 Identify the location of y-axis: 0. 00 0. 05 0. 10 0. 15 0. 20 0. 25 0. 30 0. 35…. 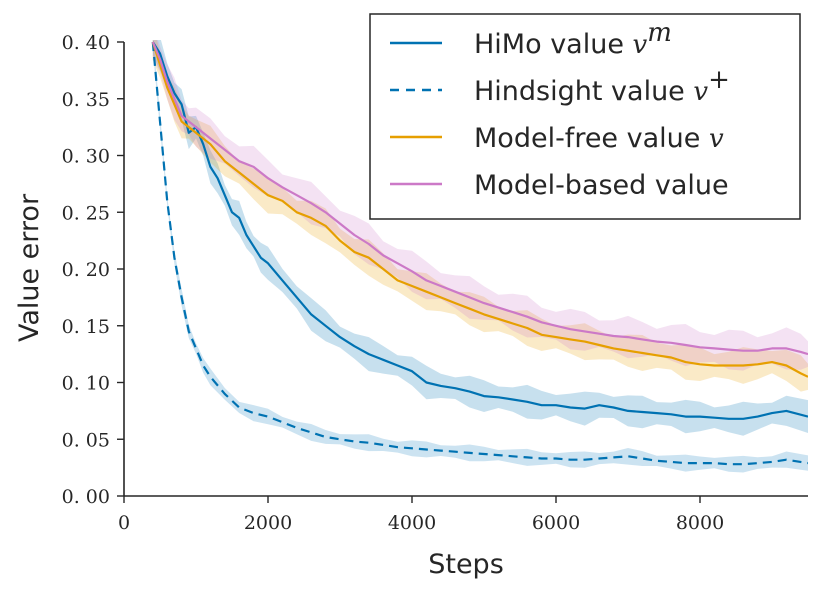
(93, 270).